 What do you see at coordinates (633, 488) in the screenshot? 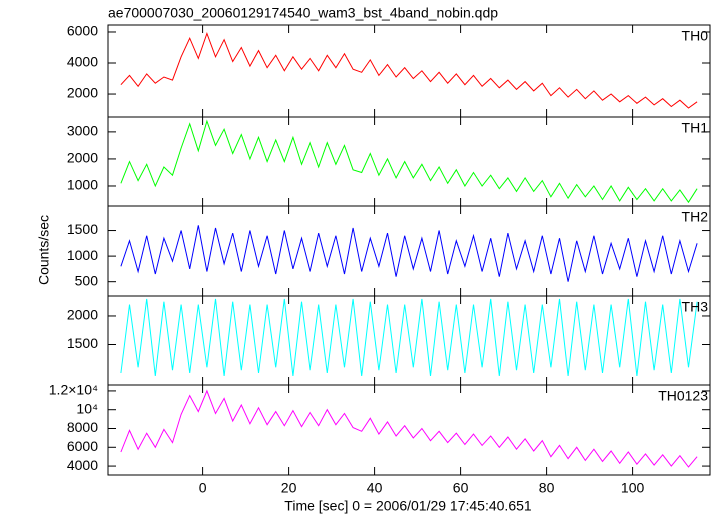
I see `x-tick-label: 100` at bounding box center [633, 488].